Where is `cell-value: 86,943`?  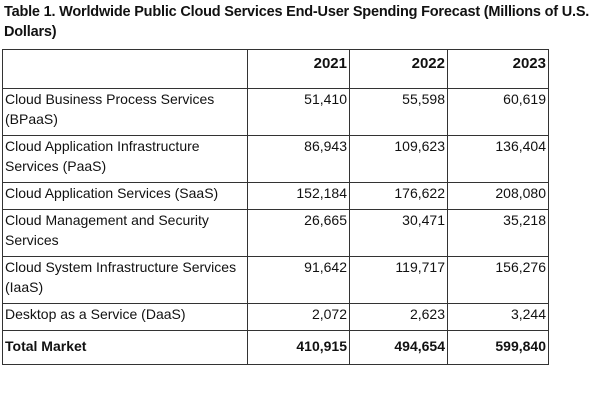
cell-value: 86,943 is located at coordinates (298, 159).